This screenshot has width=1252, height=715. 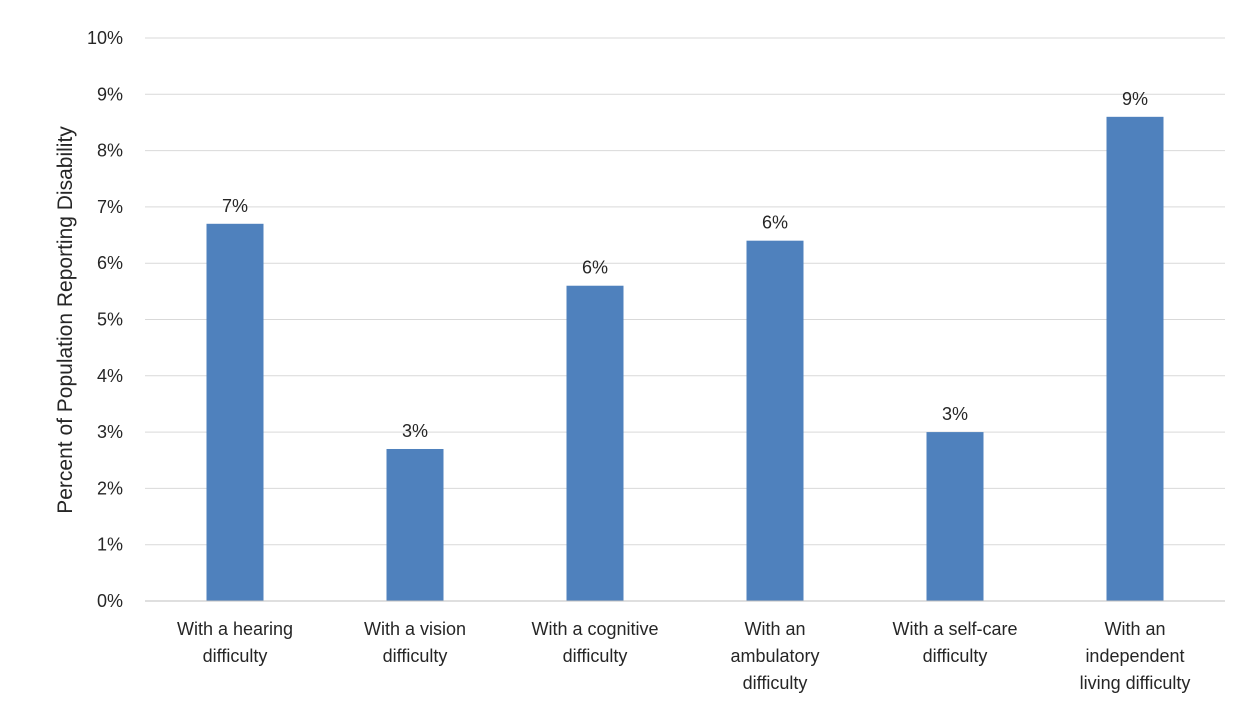 I want to click on x-category-label: With an ambulatory difficulty, so click(x=774, y=656).